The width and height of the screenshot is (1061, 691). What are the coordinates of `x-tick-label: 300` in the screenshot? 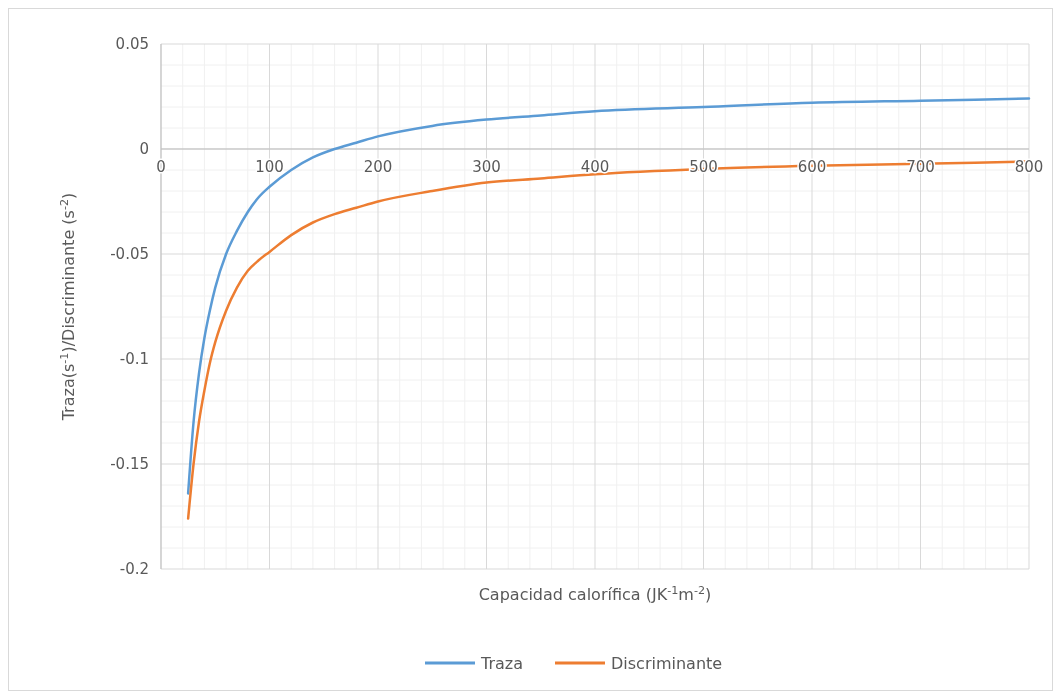 It's located at (486, 167).